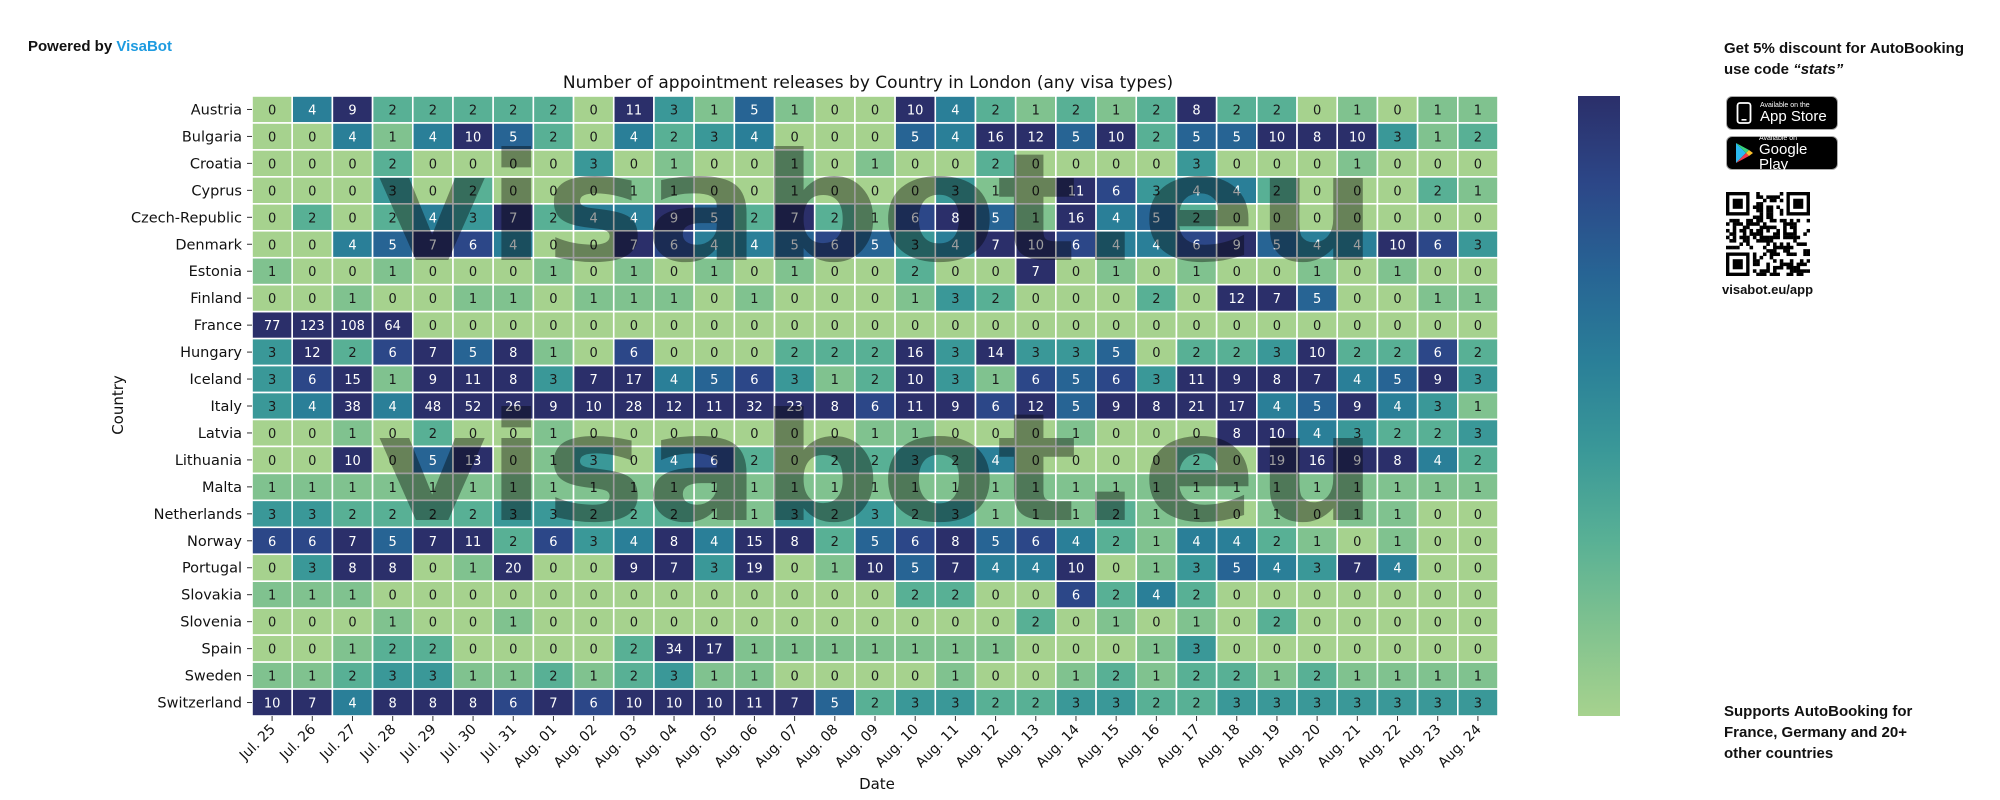  I want to click on cell-value-label: 64, so click(392, 326).